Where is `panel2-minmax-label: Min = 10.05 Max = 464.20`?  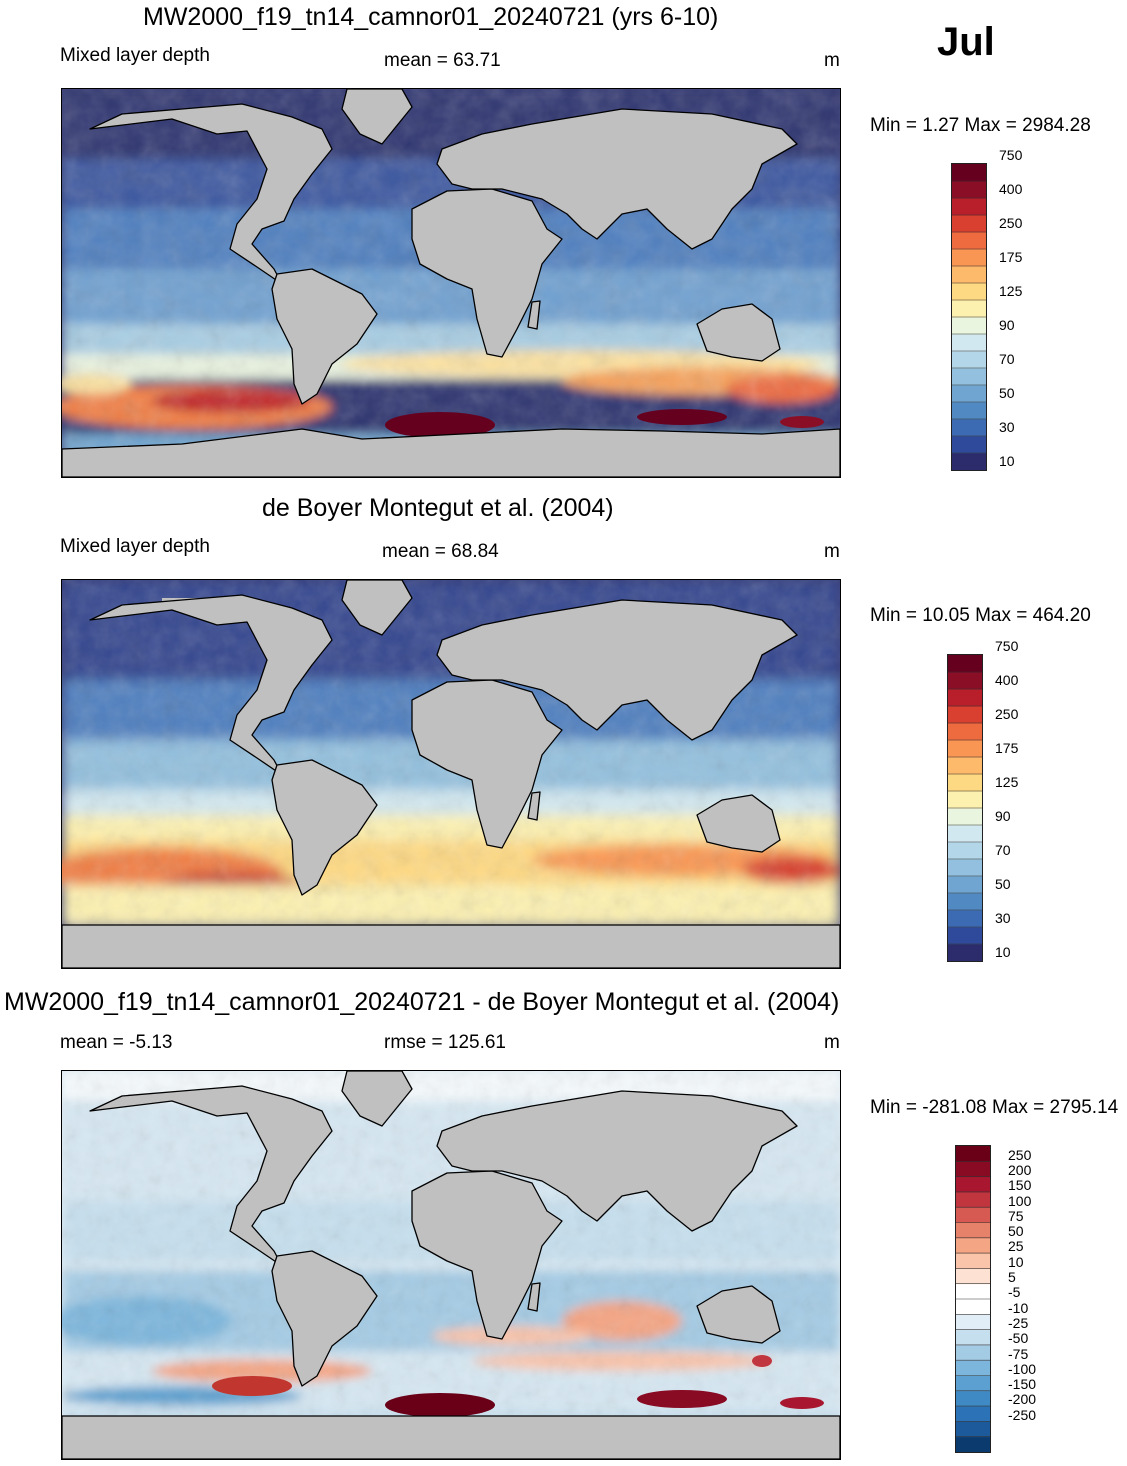
panel2-minmax-label: Min = 10.05 Max = 464.20 is located at coordinates (980, 615).